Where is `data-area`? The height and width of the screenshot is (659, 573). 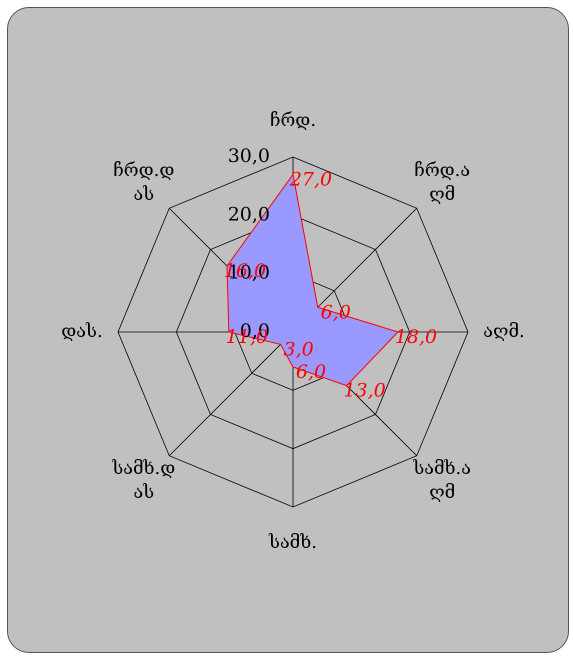
data-area is located at coordinates (312, 280).